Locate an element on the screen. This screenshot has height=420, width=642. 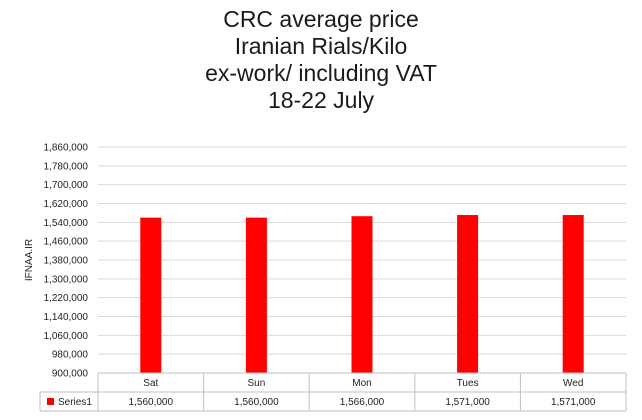
y-tick-label: 1,540,000 is located at coordinates (66, 223).